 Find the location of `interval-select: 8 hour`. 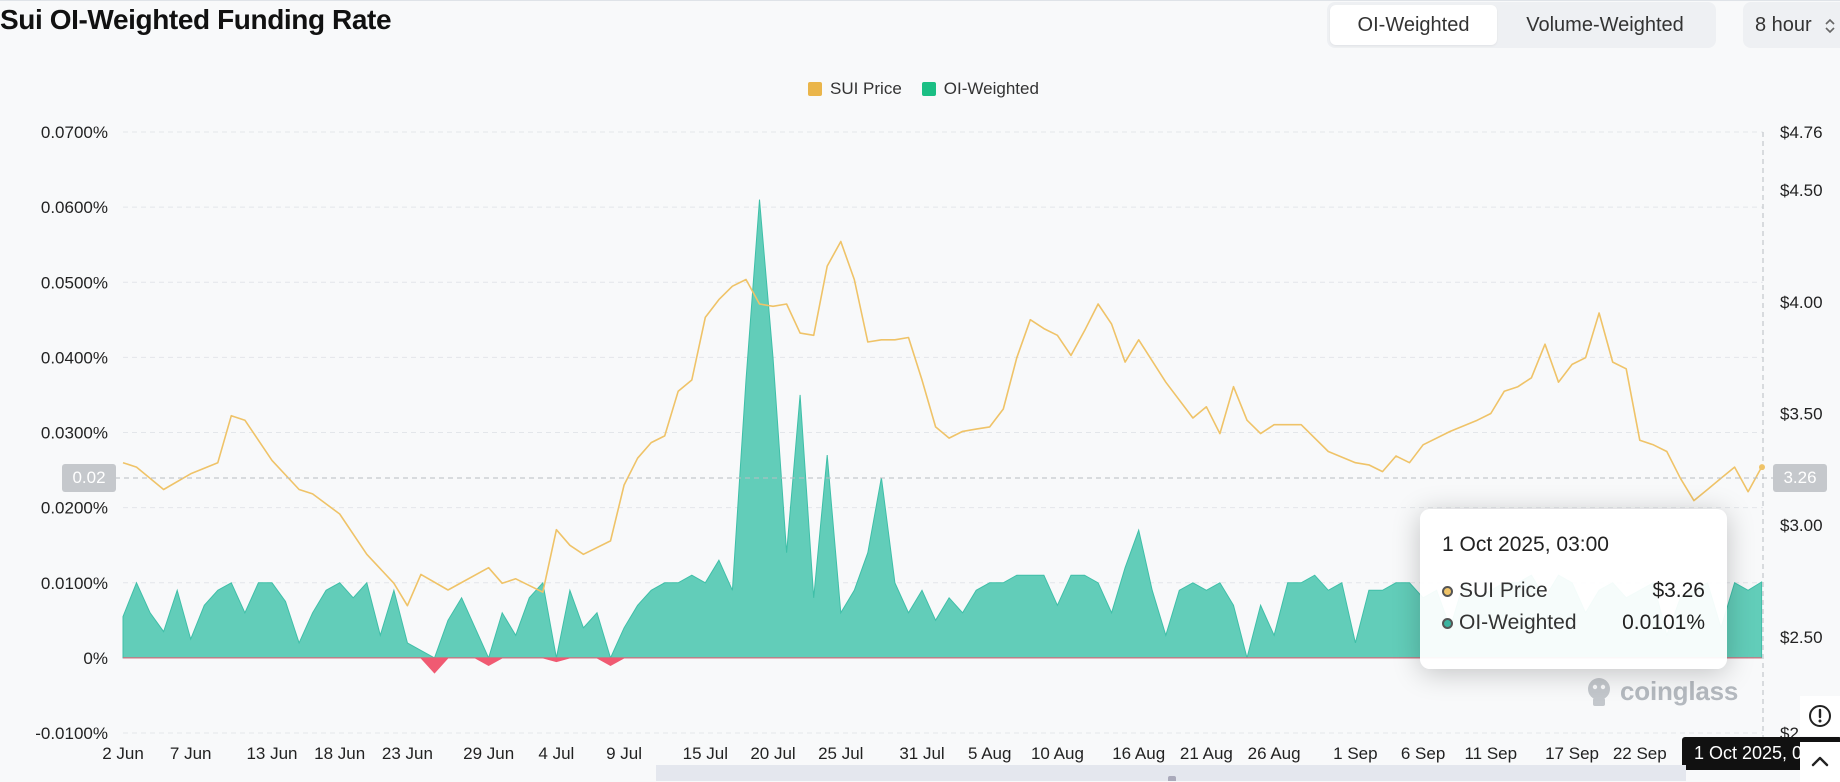

interval-select: 8 hour is located at coordinates (1791, 25).